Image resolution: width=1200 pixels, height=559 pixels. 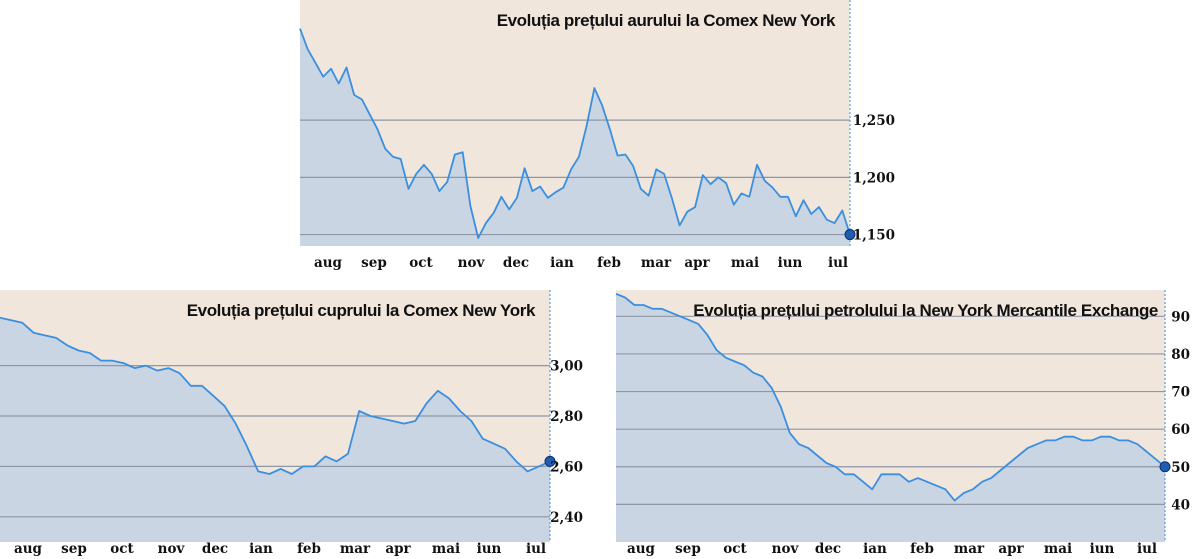 What do you see at coordinates (275, 395) in the screenshot?
I see `series-line` at bounding box center [275, 395].